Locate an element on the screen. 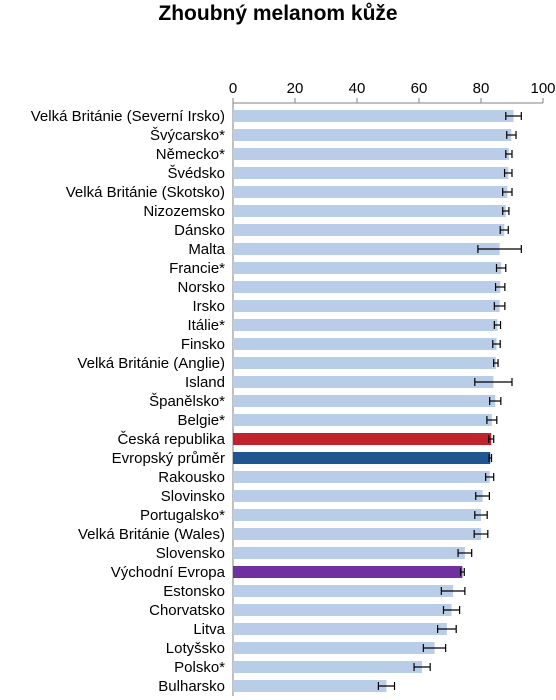  category-label: Norsko is located at coordinates (201, 287).